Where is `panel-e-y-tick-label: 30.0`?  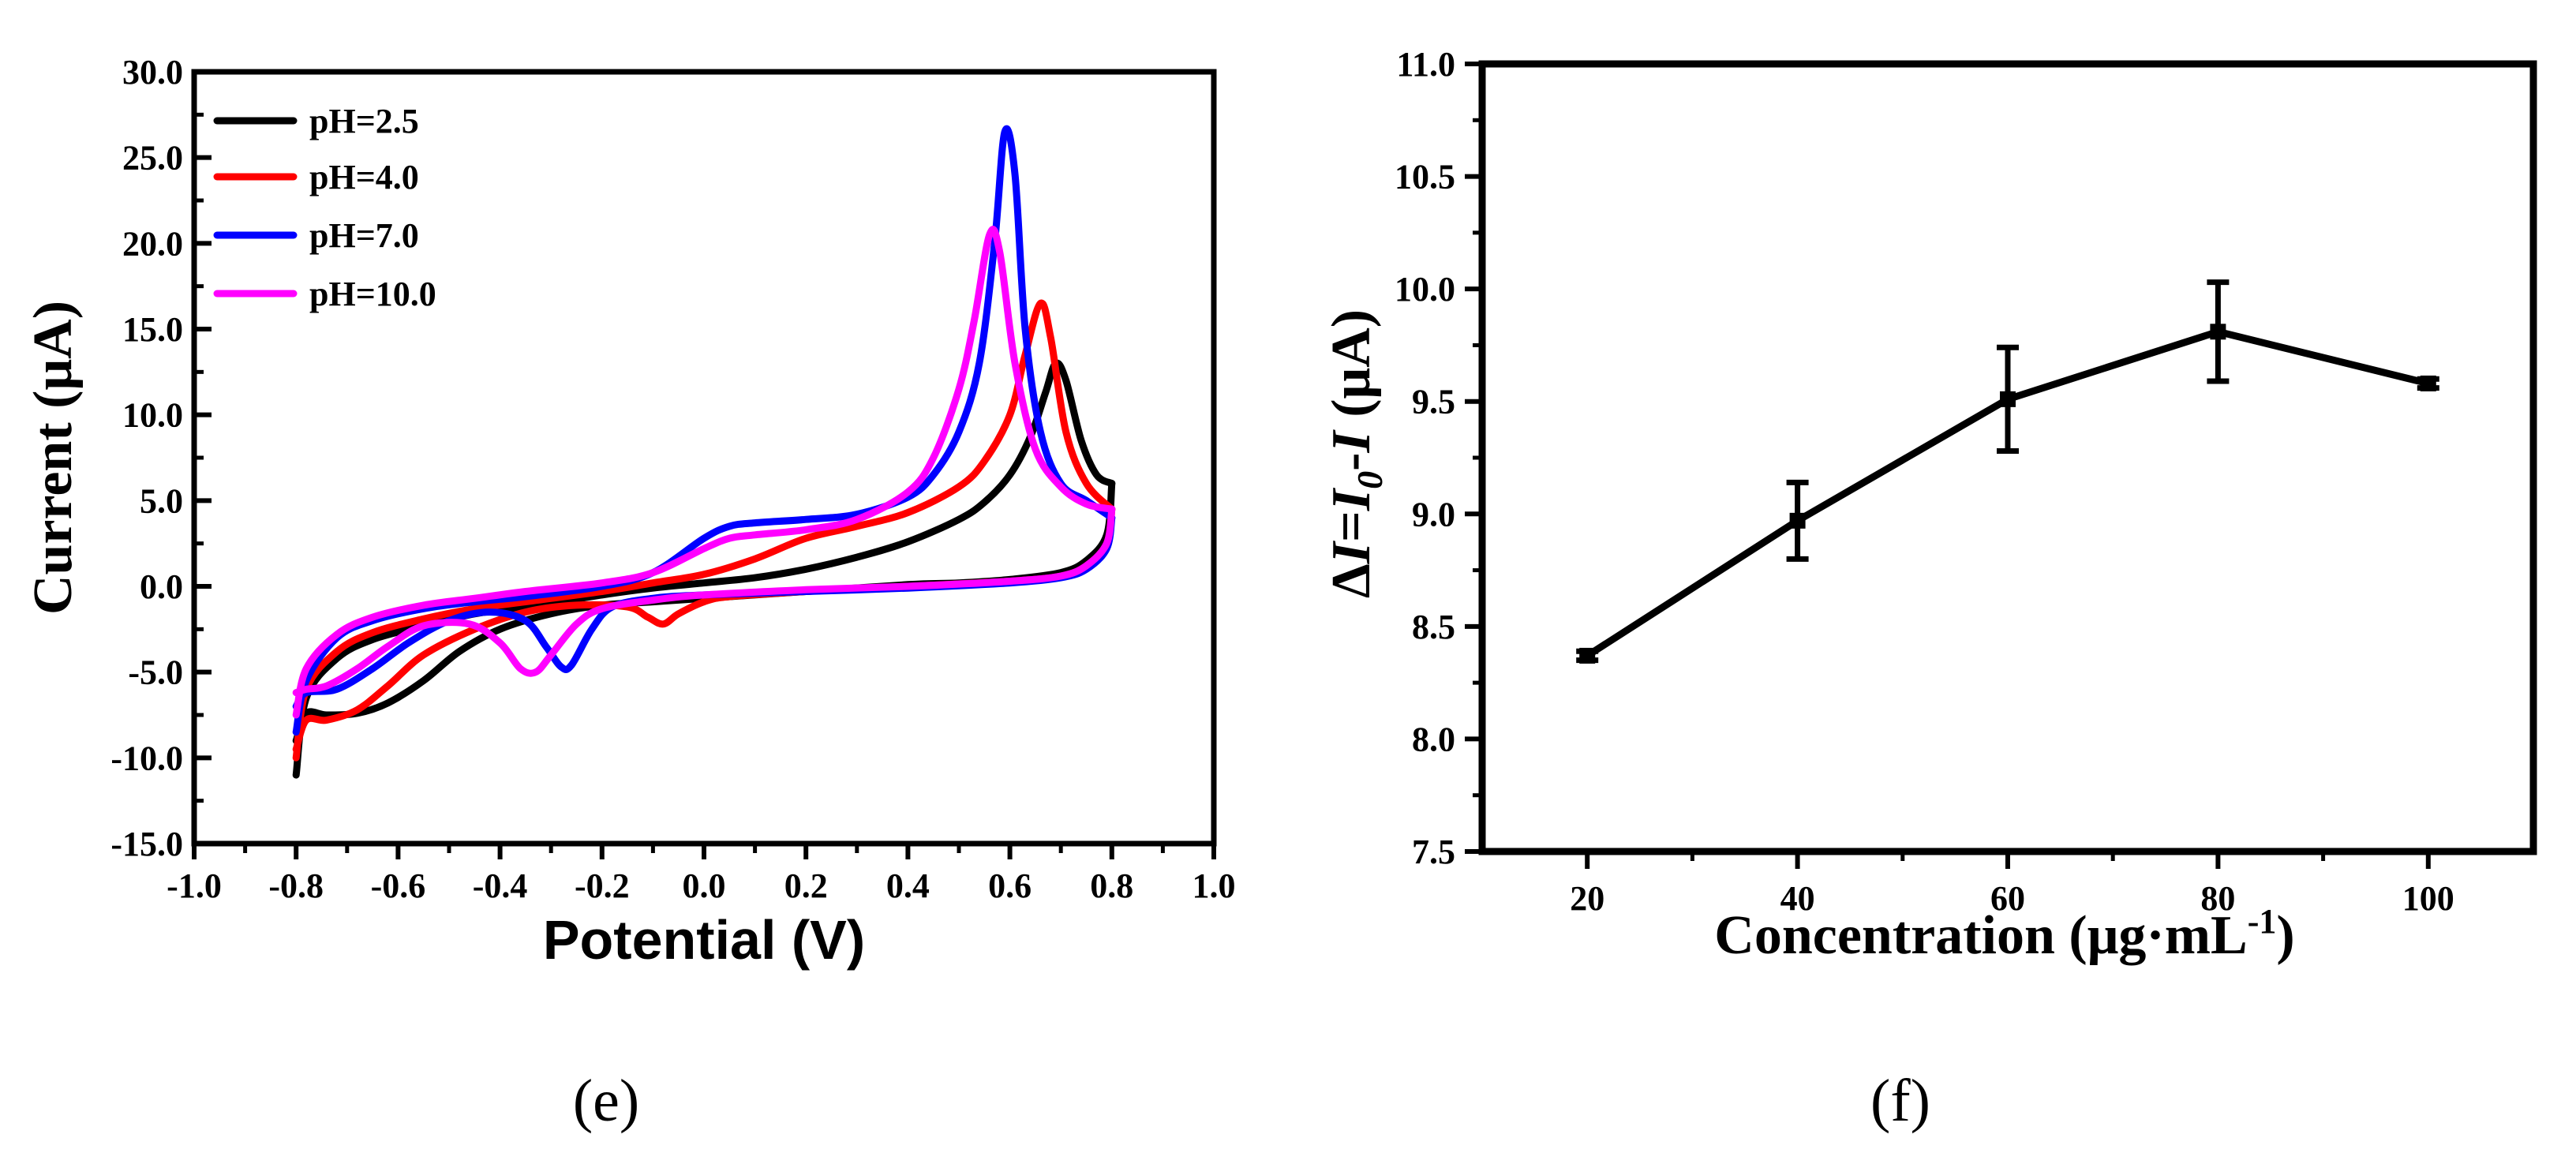
panel-e-y-tick-label: 30.0 is located at coordinates (152, 72).